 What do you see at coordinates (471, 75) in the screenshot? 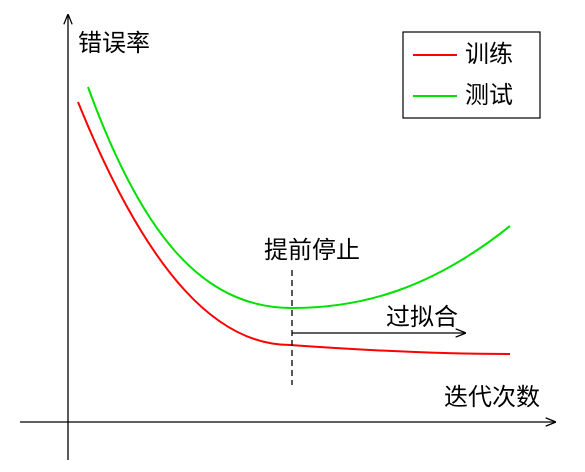
I see `legend-box` at bounding box center [471, 75].